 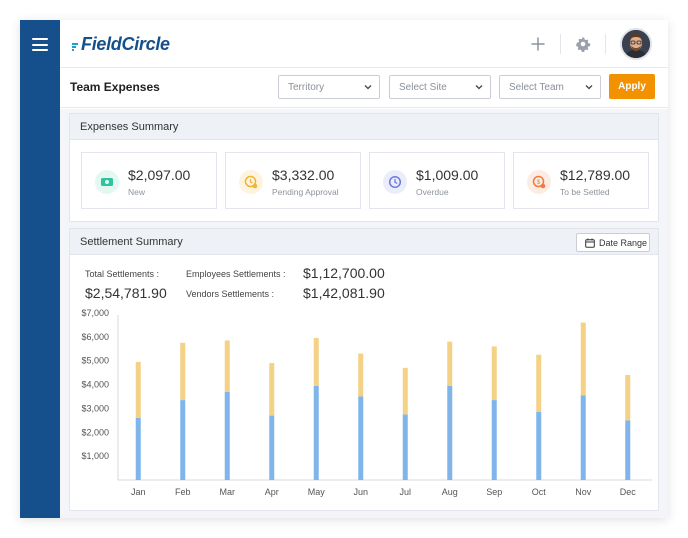 What do you see at coordinates (344, 273) in the screenshot?
I see `employees-settlements-value: $1,12,700.00` at bounding box center [344, 273].